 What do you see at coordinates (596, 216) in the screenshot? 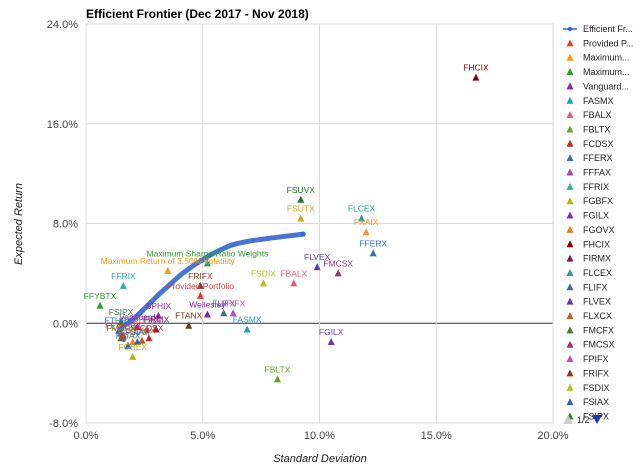
I see `legend-label: FGILX` at bounding box center [596, 216].